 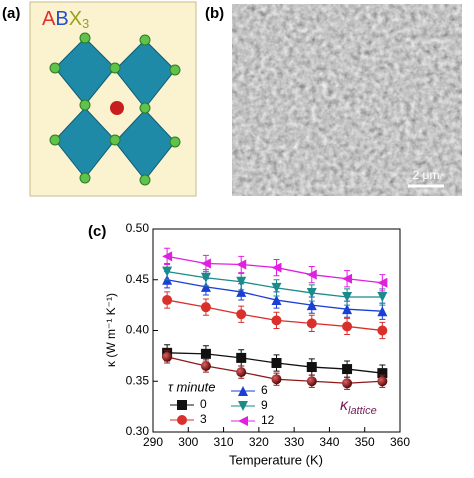 I want to click on x-tick-label: 350, so click(x=365, y=442).